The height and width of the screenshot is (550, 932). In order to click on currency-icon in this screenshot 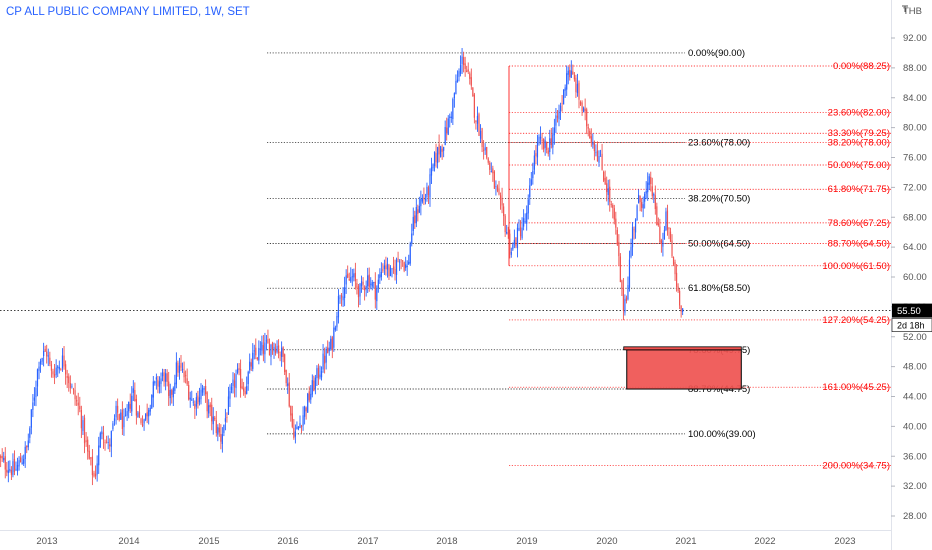, I will do `click(905, 8)`.